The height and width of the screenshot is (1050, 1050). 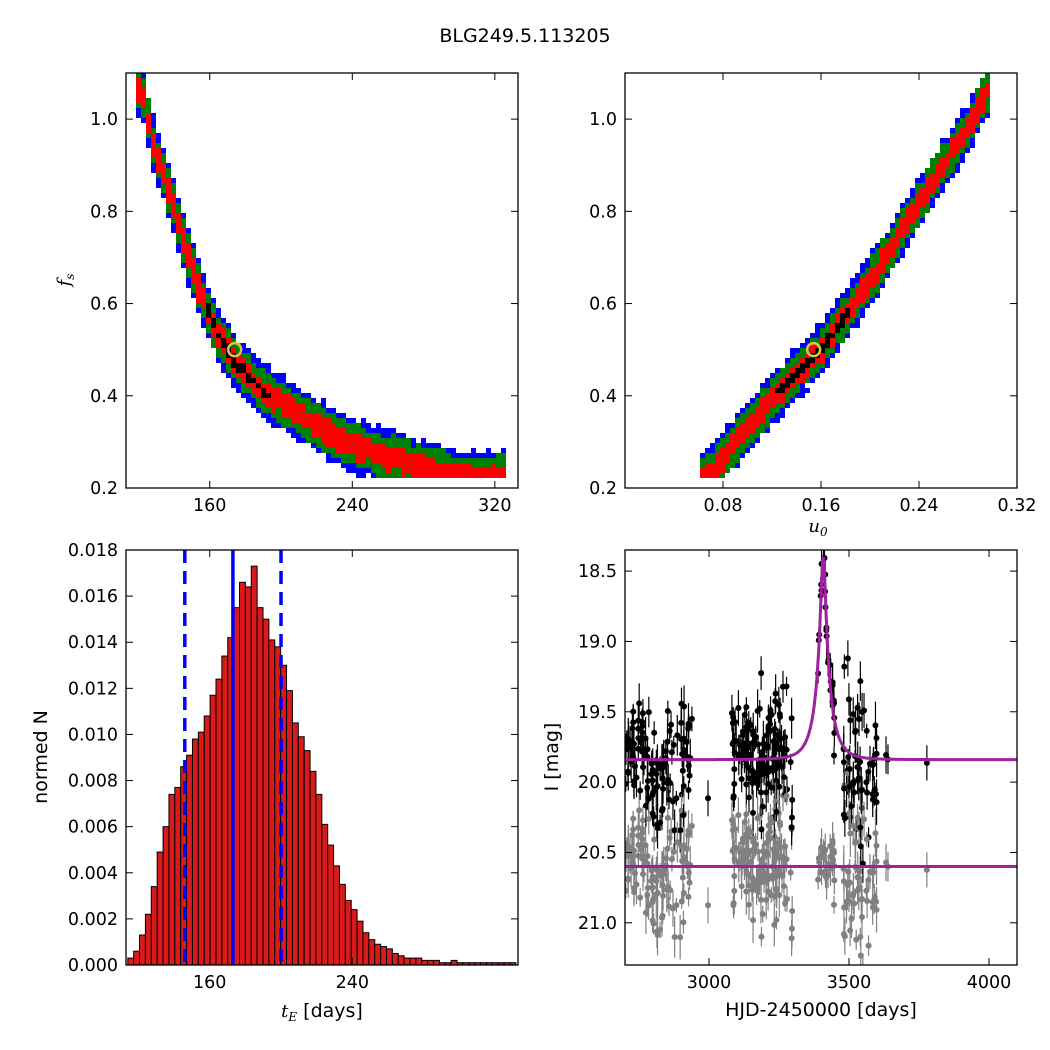 What do you see at coordinates (597, 783) in the screenshot?
I see `y-tick-label: 20.0` at bounding box center [597, 783].